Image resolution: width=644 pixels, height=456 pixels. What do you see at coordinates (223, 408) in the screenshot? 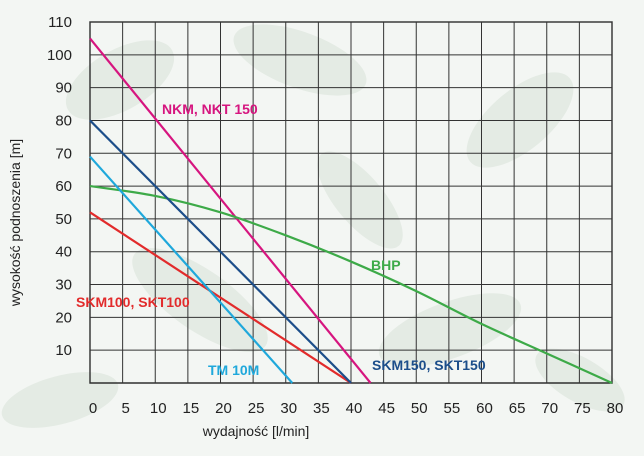
I see `x-tick-label: 20` at bounding box center [223, 408].